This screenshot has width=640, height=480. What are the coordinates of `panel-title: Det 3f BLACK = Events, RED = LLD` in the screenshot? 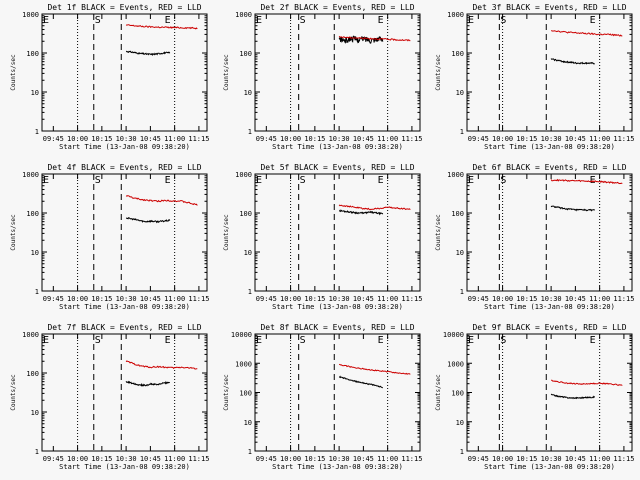 It's located at (549, 7).